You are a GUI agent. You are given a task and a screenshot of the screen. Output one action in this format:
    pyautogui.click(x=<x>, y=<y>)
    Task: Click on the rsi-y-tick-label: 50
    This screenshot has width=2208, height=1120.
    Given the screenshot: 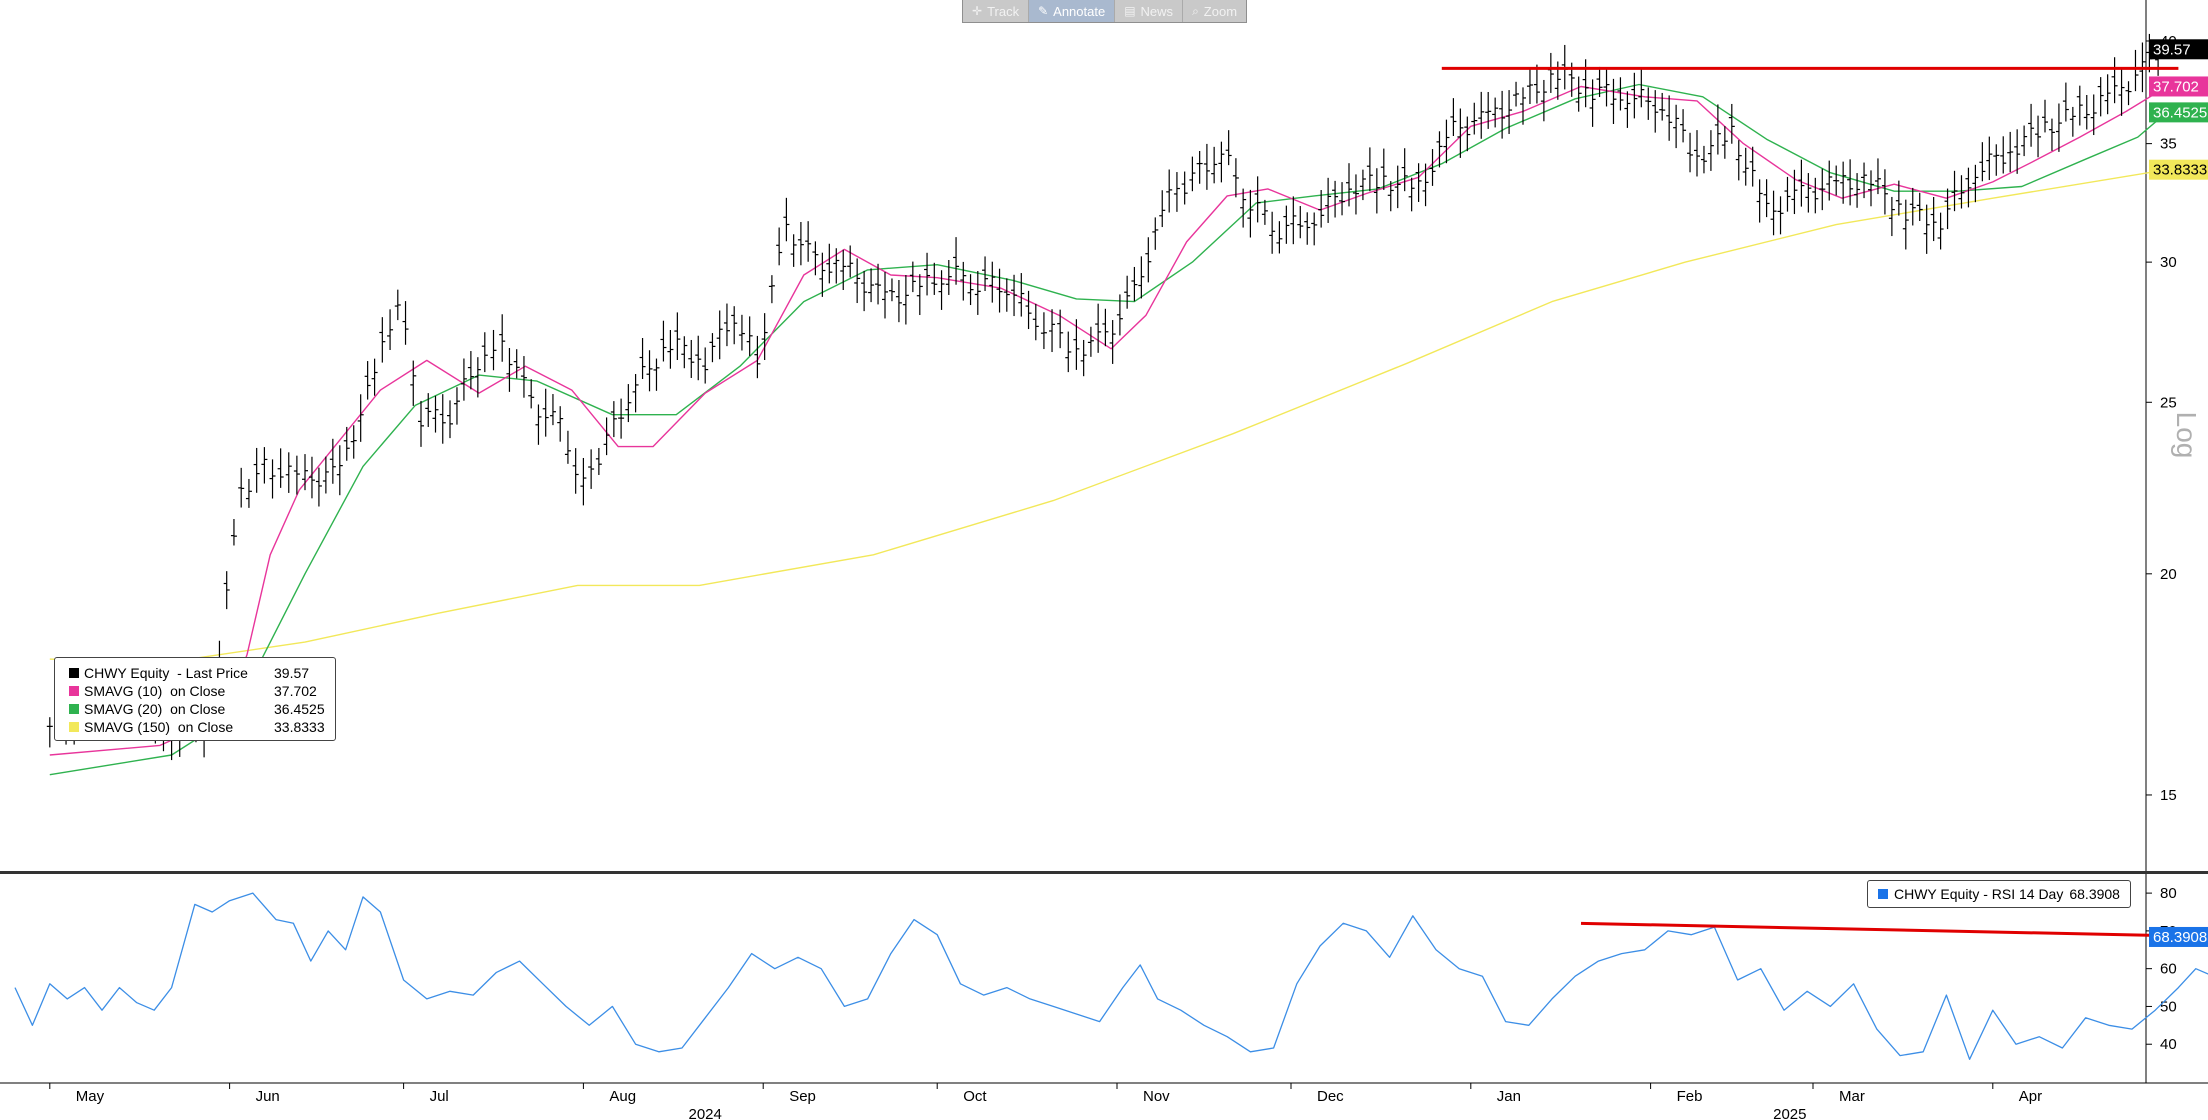 What is the action you would take?
    pyautogui.click(x=2168, y=1006)
    